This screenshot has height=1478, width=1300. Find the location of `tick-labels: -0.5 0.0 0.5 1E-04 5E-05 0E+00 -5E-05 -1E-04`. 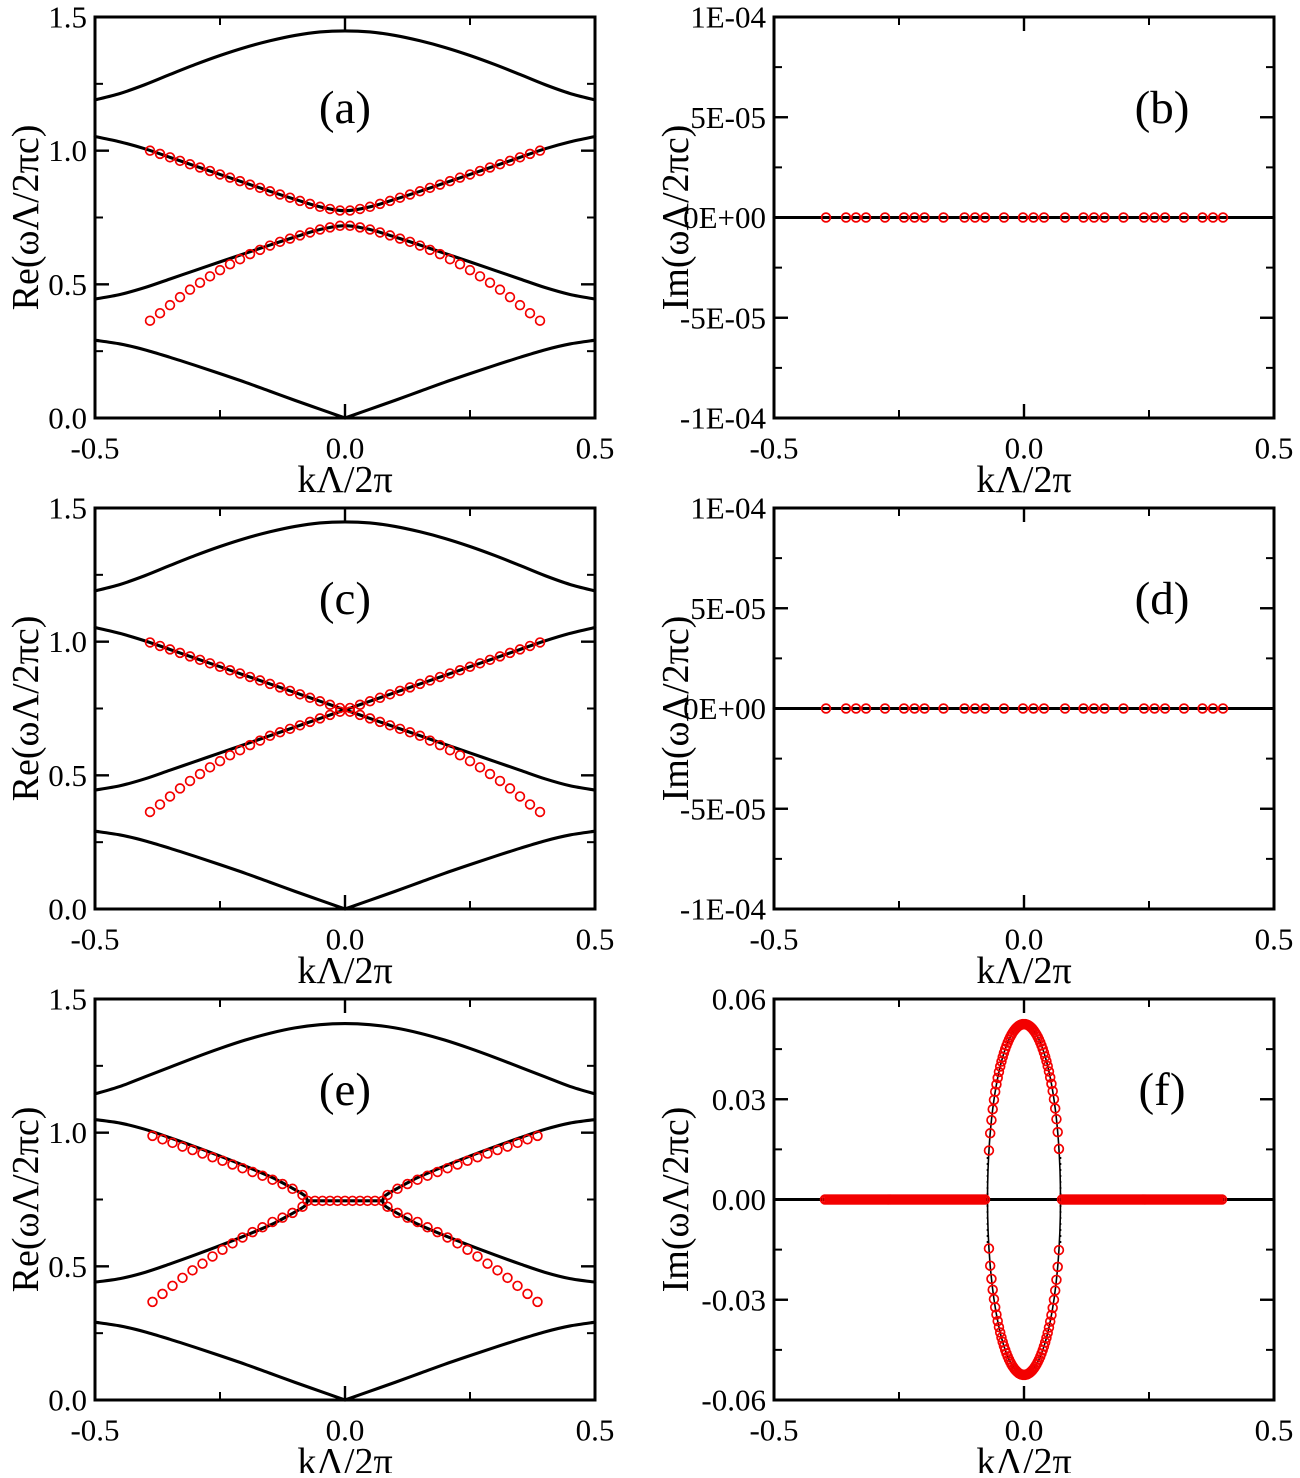

tick-labels: -0.5 0.0 0.5 1E-04 5E-05 0E+00 -5E-05 -1E-04 is located at coordinates (986, 724).